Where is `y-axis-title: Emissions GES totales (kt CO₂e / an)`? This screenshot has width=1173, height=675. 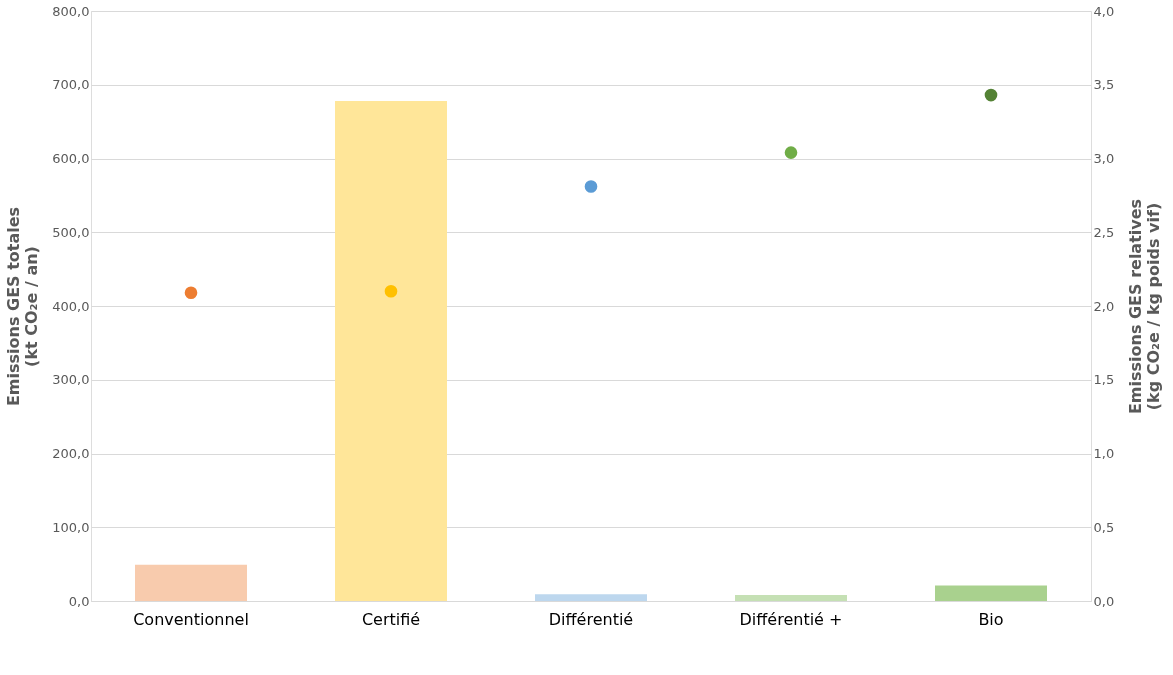
y-axis-title: Emissions GES totales (kt CO₂e / an) is located at coordinates (23, 306).